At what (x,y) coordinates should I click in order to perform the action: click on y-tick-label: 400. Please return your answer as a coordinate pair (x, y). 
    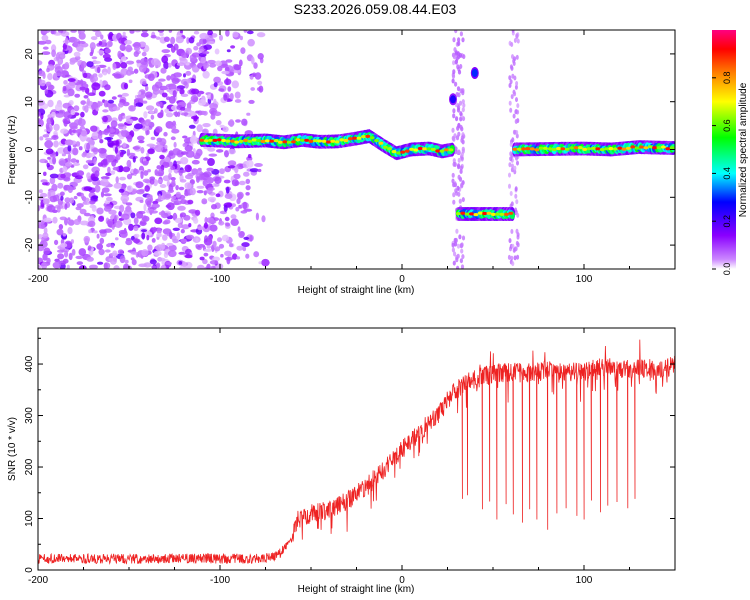
    Looking at the image, I should click on (29, 363).